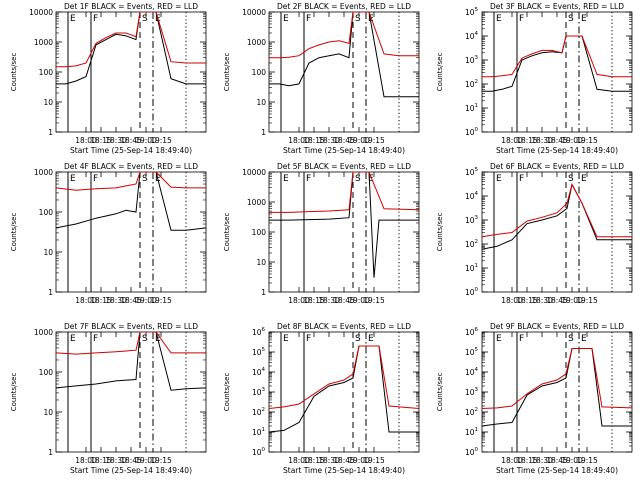 The image size is (640, 480). Describe the element at coordinates (254, 12) in the screenshot. I see `y-tick-label: 10000` at that location.